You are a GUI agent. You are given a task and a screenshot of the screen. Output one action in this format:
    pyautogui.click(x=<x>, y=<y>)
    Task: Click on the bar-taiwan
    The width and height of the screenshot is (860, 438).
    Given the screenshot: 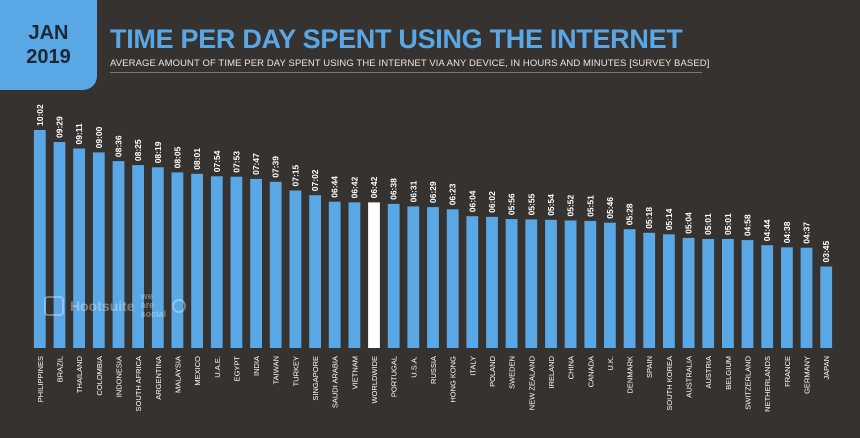 What is the action you would take?
    pyautogui.click(x=275, y=264)
    